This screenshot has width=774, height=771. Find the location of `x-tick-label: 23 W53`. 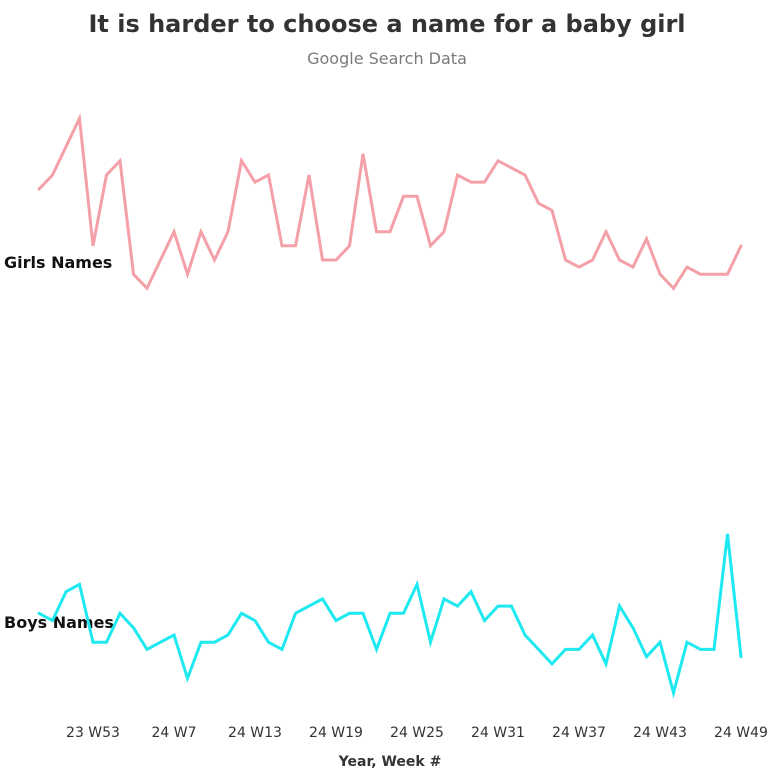

x-tick-label: 23 W53 is located at coordinates (93, 733).